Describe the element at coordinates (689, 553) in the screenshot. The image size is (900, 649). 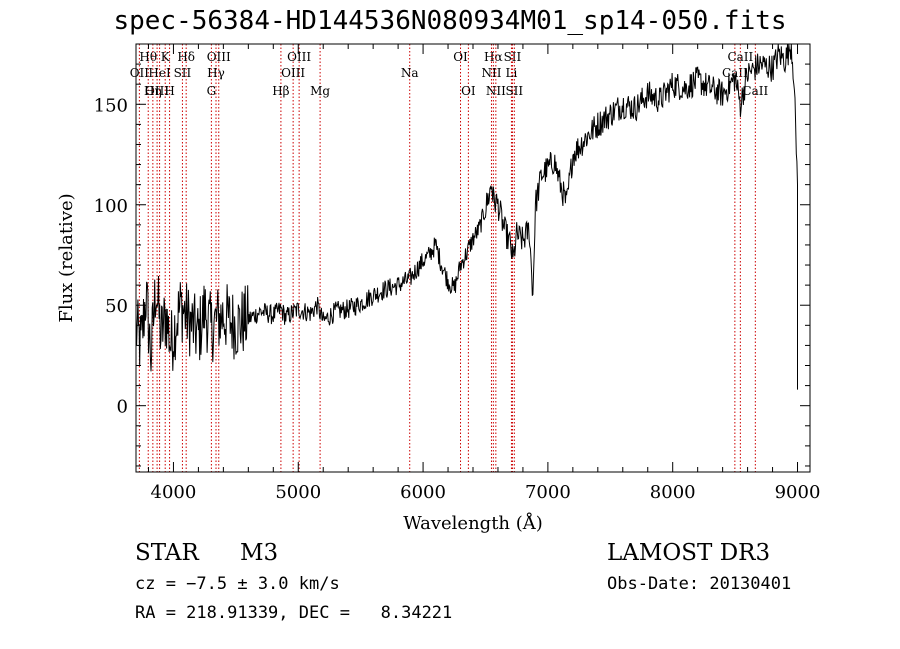
I see `survey-name: LAMOST DR3` at that location.